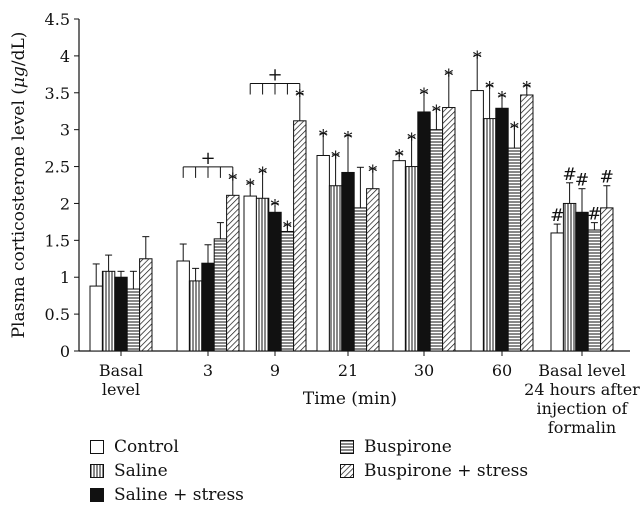  I want to click on legend-item: Control, so click(134, 447).